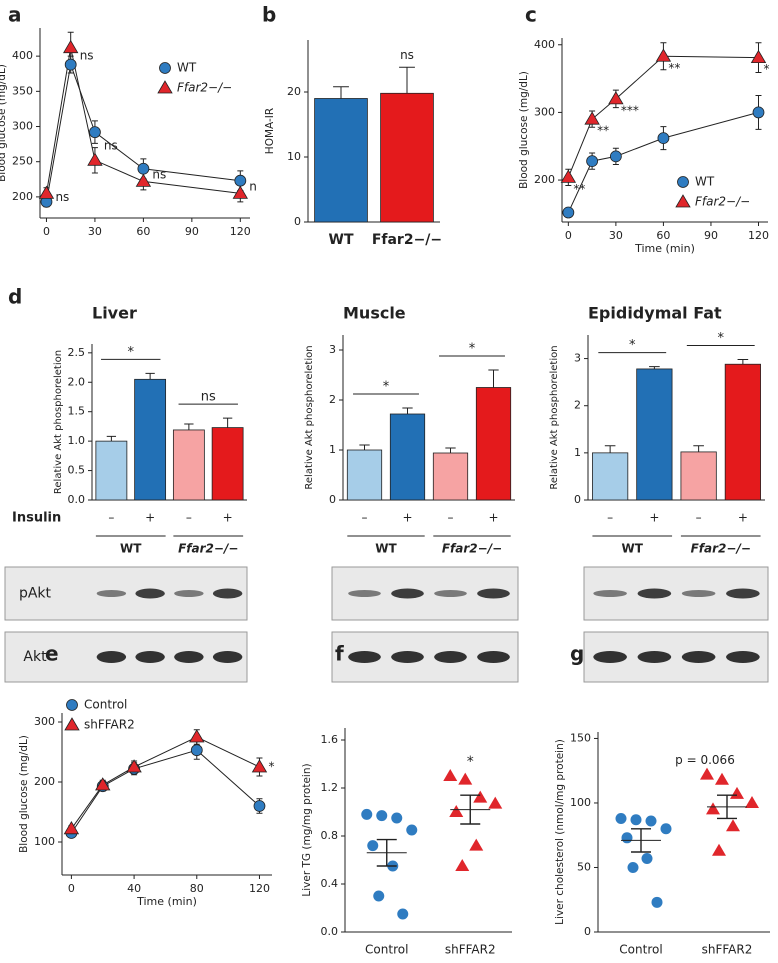 This screenshot has width=778, height=963. Describe the element at coordinates (22, 55) in the screenshot. I see `y-tick-label: 400` at that location.